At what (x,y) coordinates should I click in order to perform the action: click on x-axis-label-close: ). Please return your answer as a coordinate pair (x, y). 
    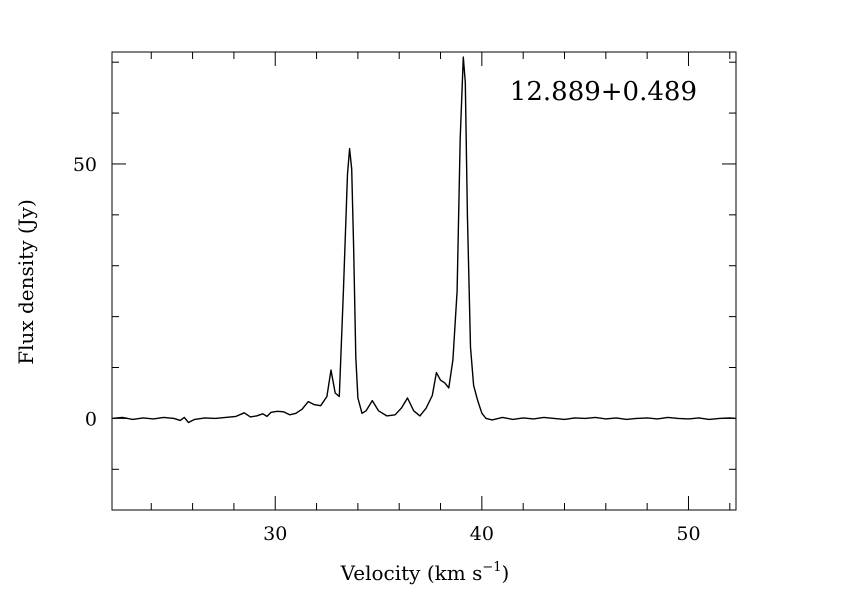
    Looking at the image, I should click on (506, 573).